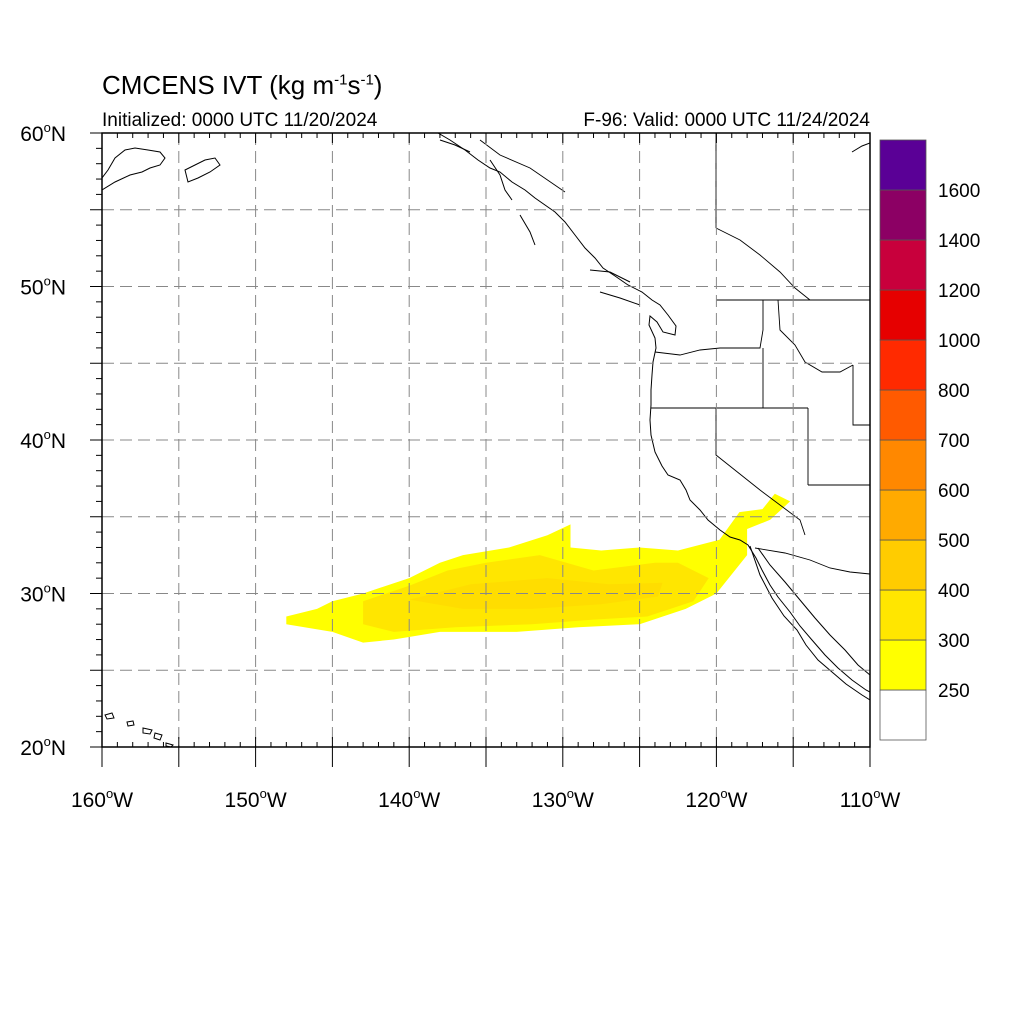  What do you see at coordinates (540, 222) in the screenshot?
I see `canada-coast-islands` at bounding box center [540, 222].